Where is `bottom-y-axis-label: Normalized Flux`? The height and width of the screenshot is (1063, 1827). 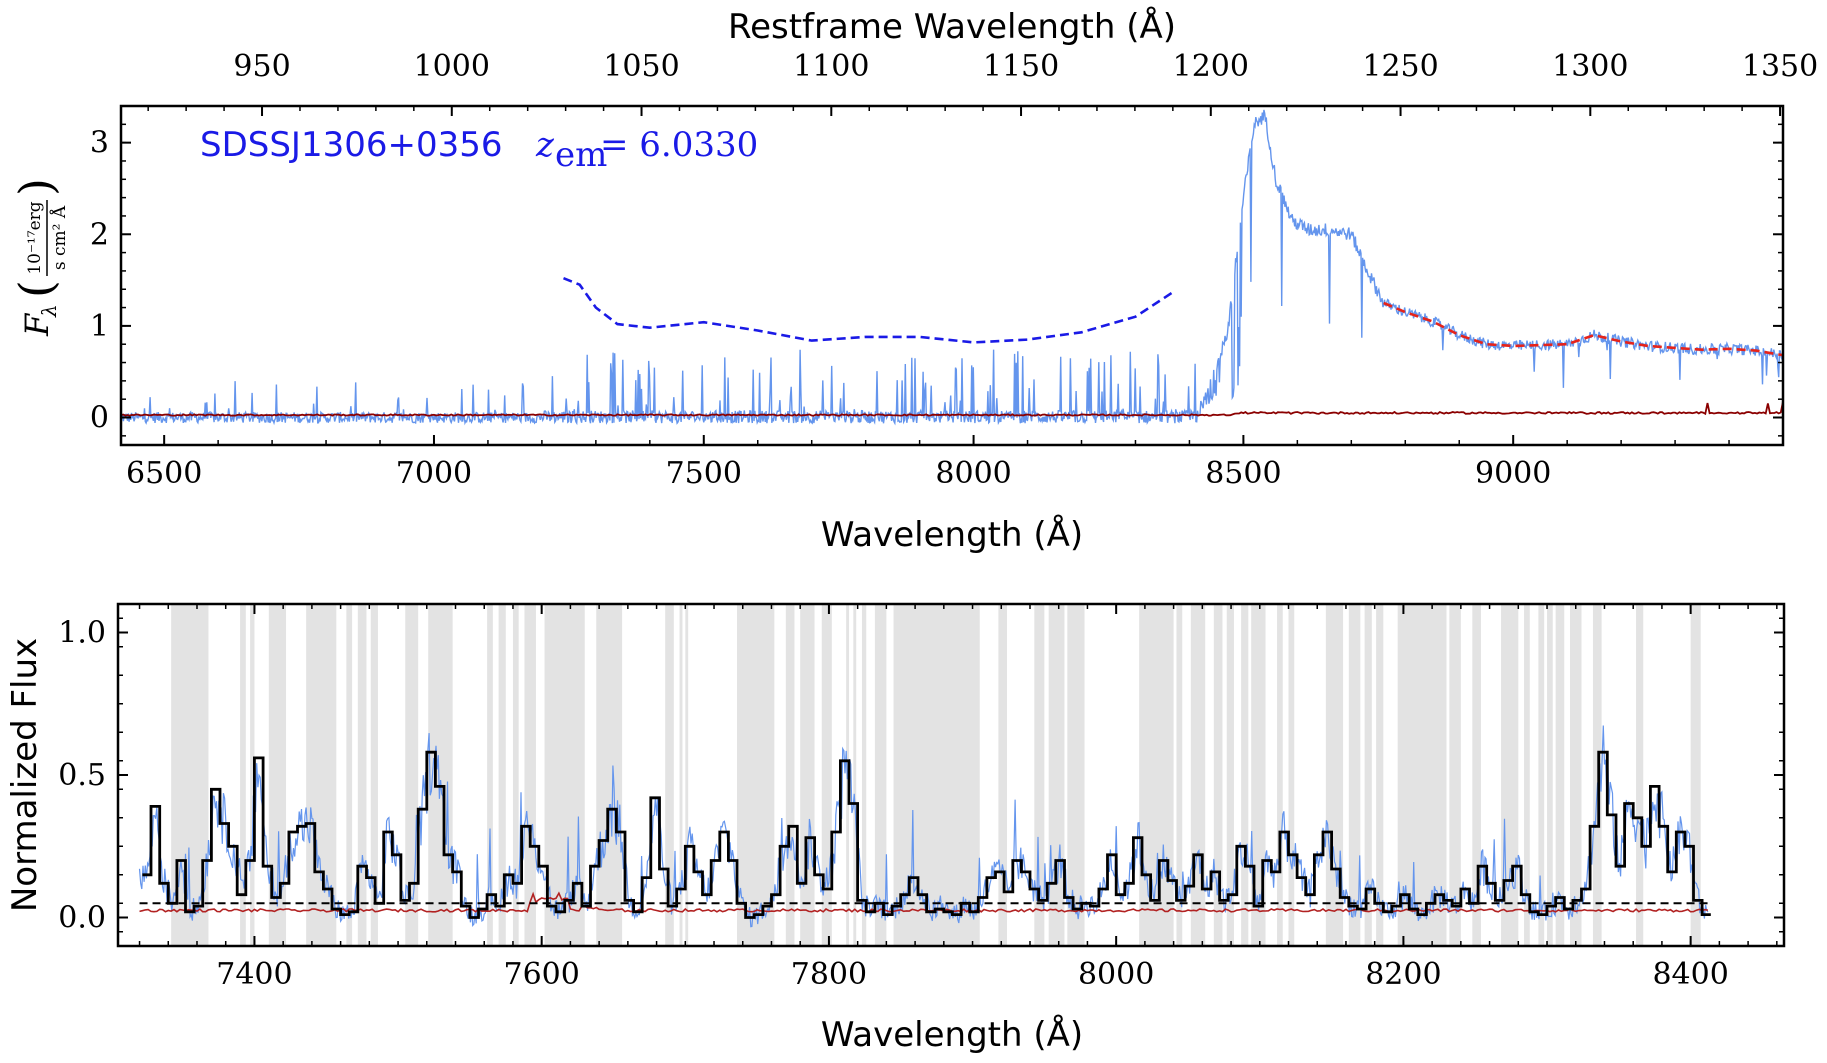
bottom-y-axis-label: Normalized Flux is located at coordinates (25, 775).